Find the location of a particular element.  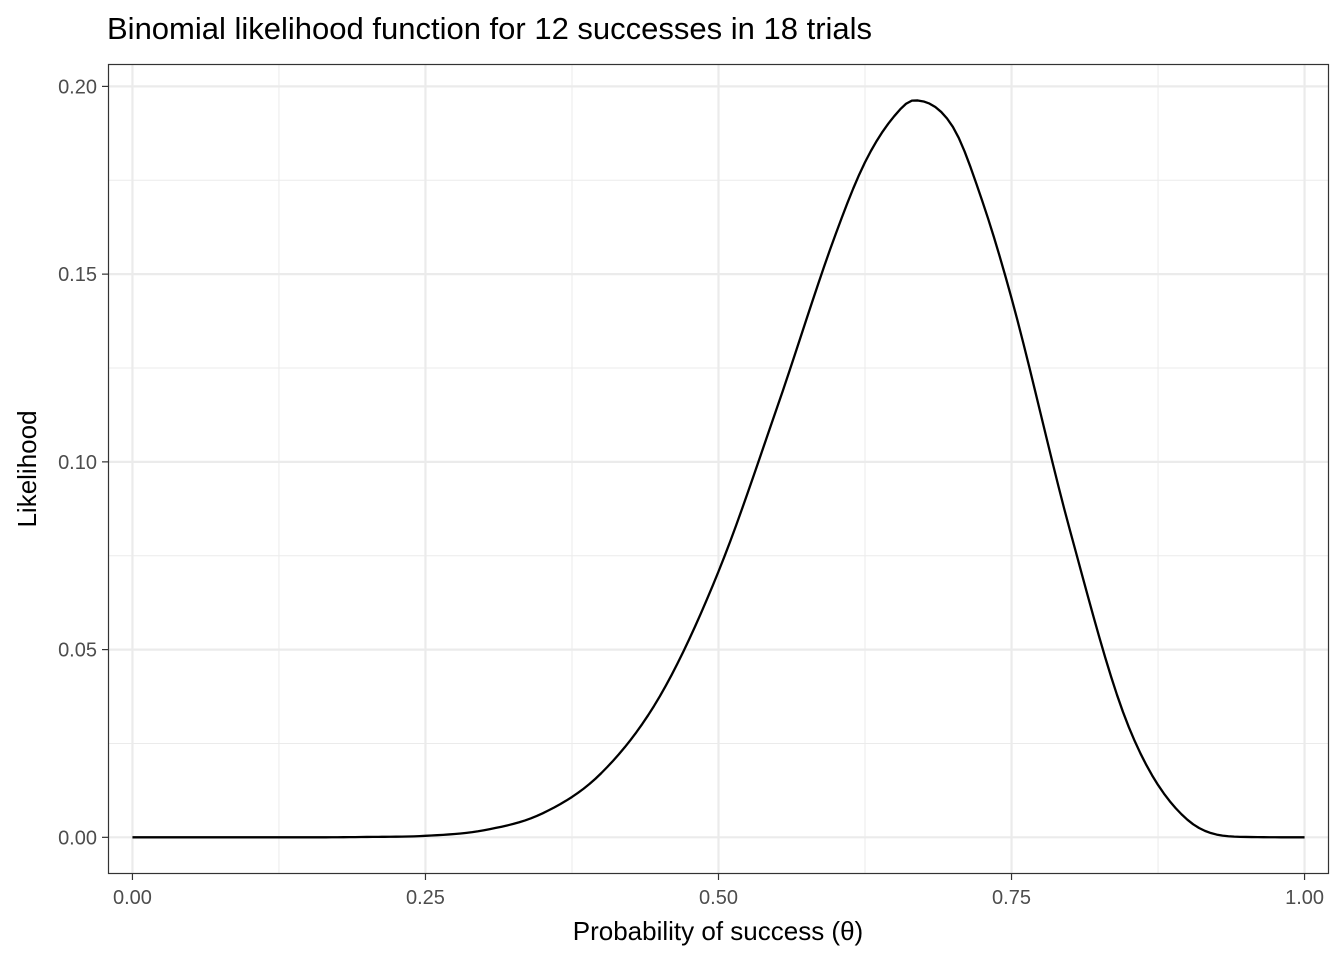

y-tick-label: 0.00 is located at coordinates (77, 838).